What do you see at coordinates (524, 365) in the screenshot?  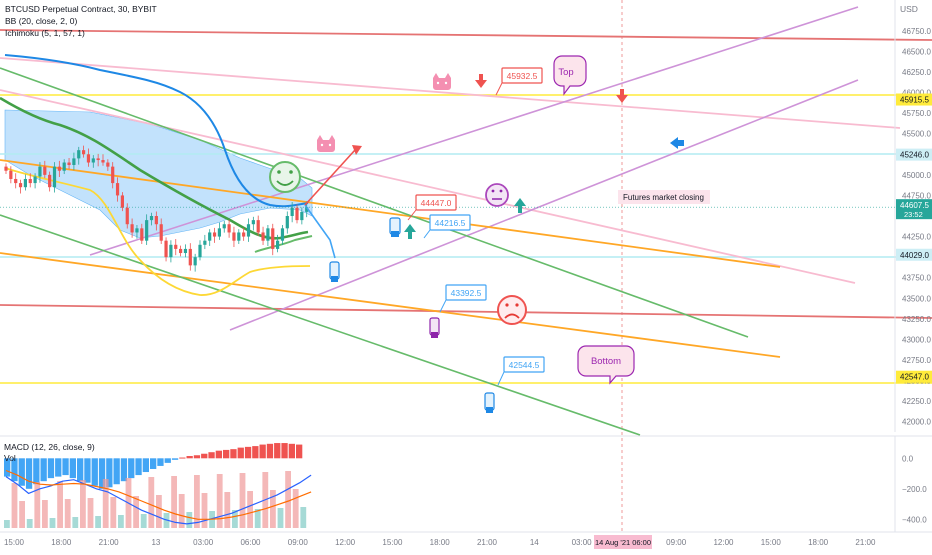 I see `label-42544-text: 42544.5` at bounding box center [524, 365].